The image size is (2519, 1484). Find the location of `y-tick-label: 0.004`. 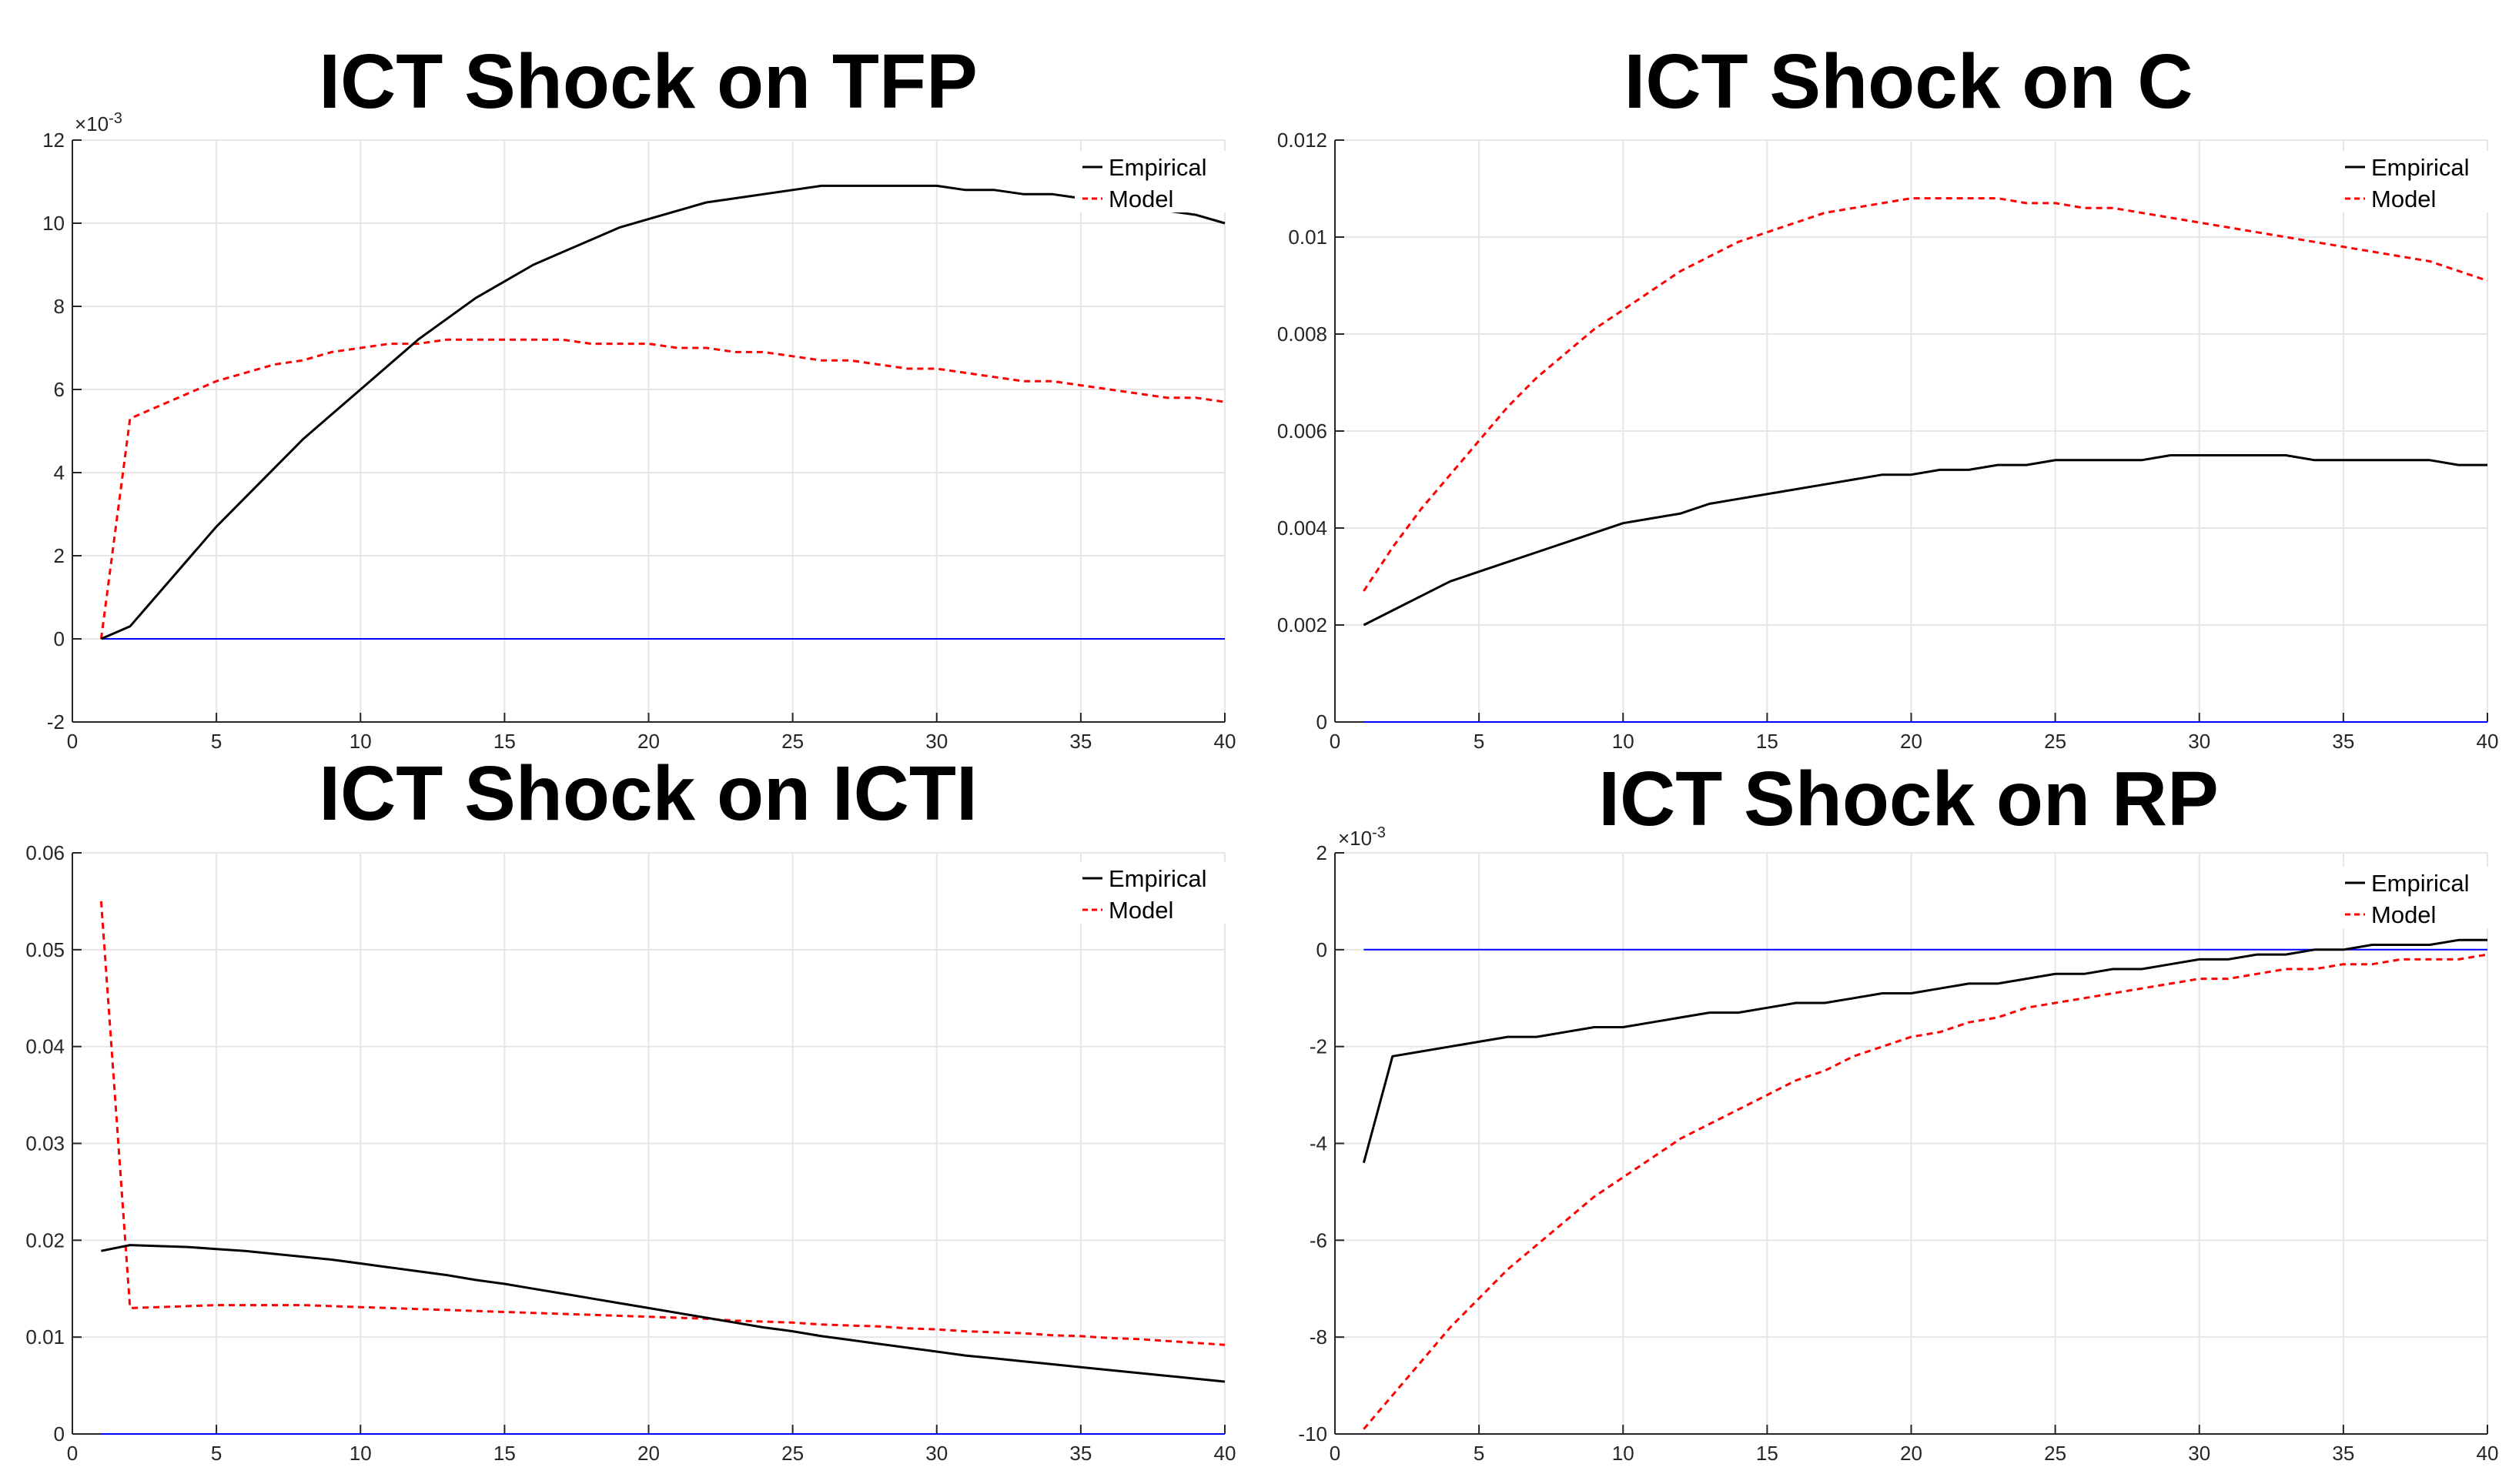

y-tick-label: 0.004 is located at coordinates (1302, 528).